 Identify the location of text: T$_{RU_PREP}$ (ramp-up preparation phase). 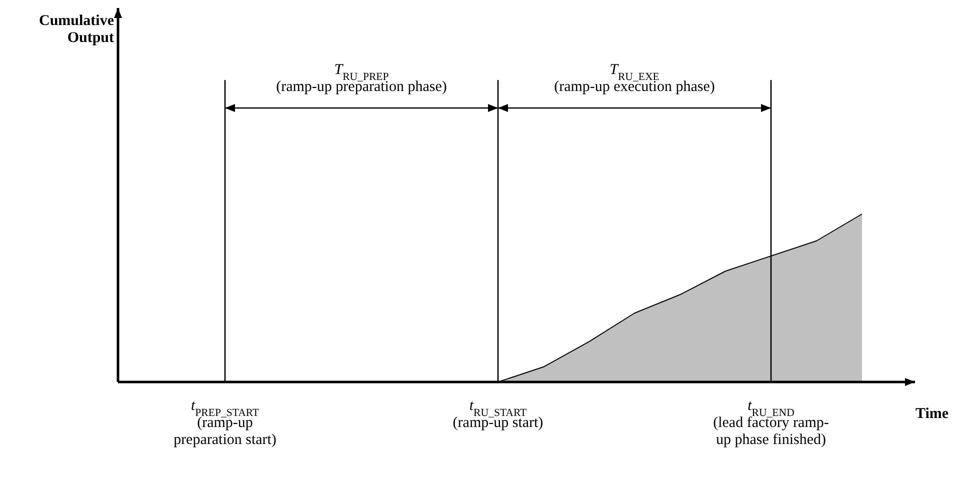
(361, 78).